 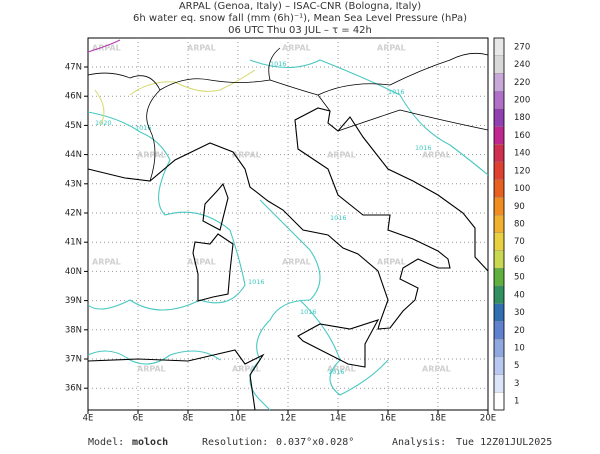 I want to click on lat-label: 44N, so click(x=73, y=155).